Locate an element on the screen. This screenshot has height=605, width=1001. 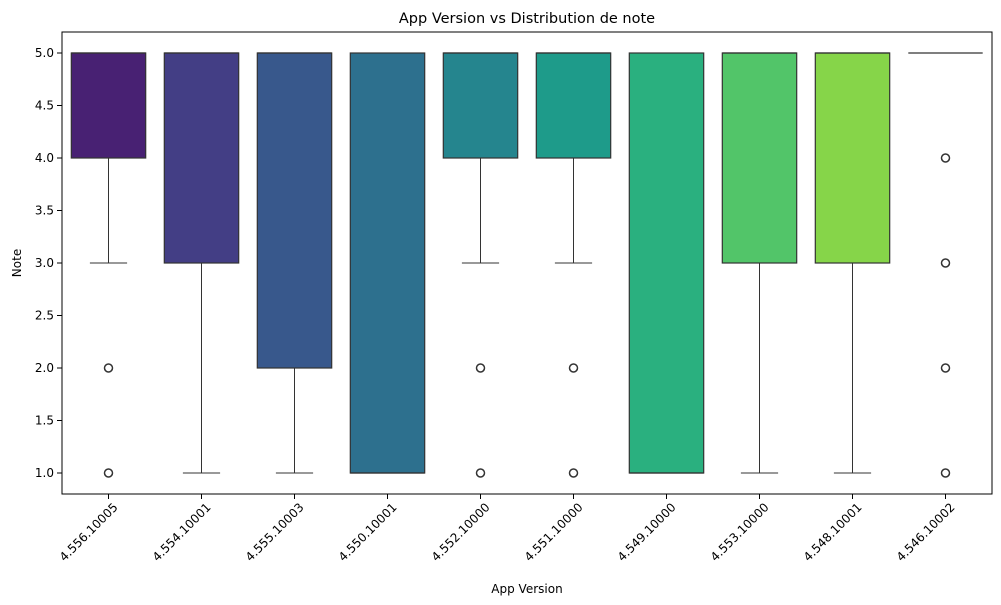
x-axis-label: App Version is located at coordinates (526, 589).